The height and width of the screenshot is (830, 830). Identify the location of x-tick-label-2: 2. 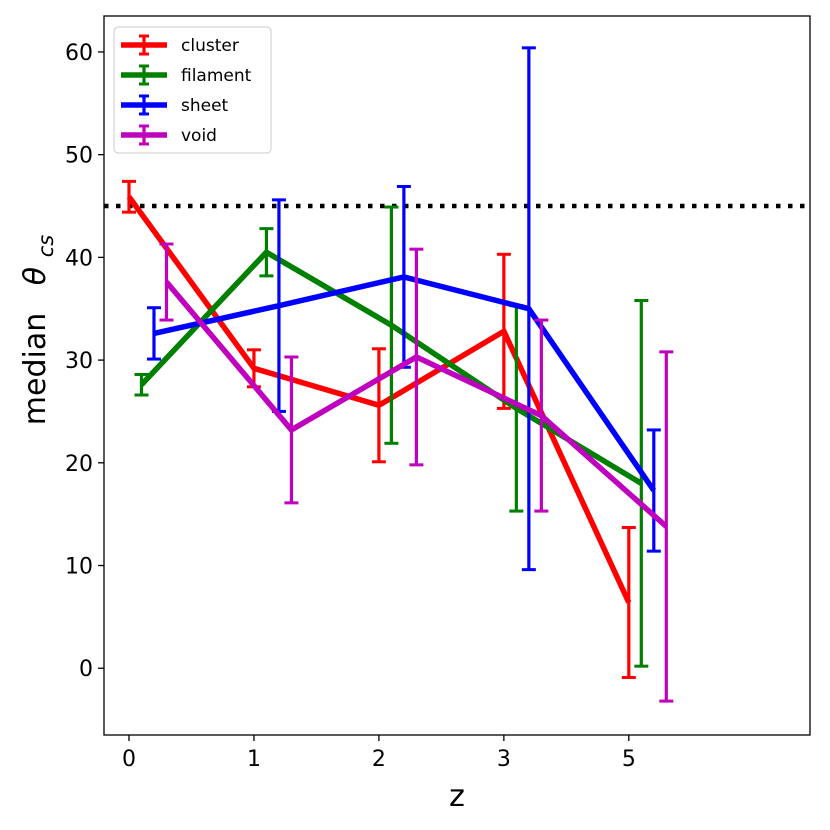
(379, 759).